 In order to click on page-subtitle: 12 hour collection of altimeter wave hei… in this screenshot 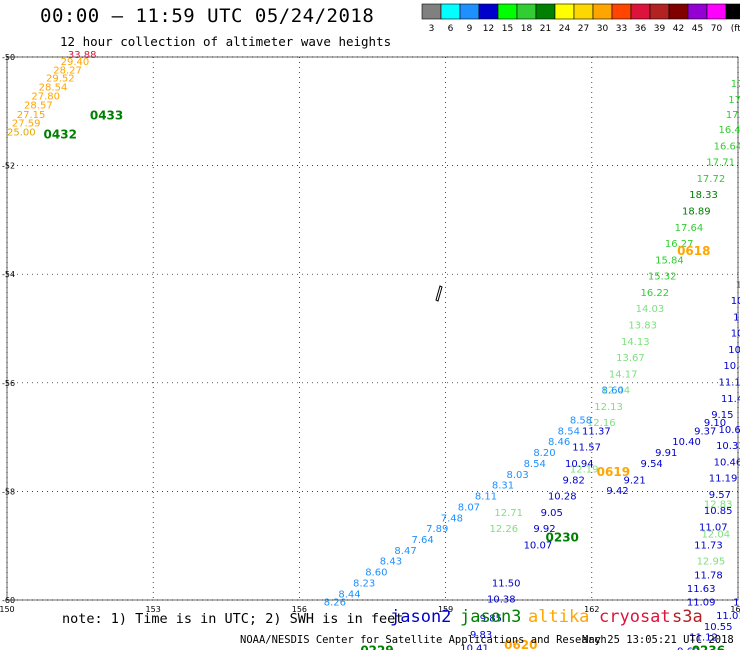, I will do `click(226, 41)`.